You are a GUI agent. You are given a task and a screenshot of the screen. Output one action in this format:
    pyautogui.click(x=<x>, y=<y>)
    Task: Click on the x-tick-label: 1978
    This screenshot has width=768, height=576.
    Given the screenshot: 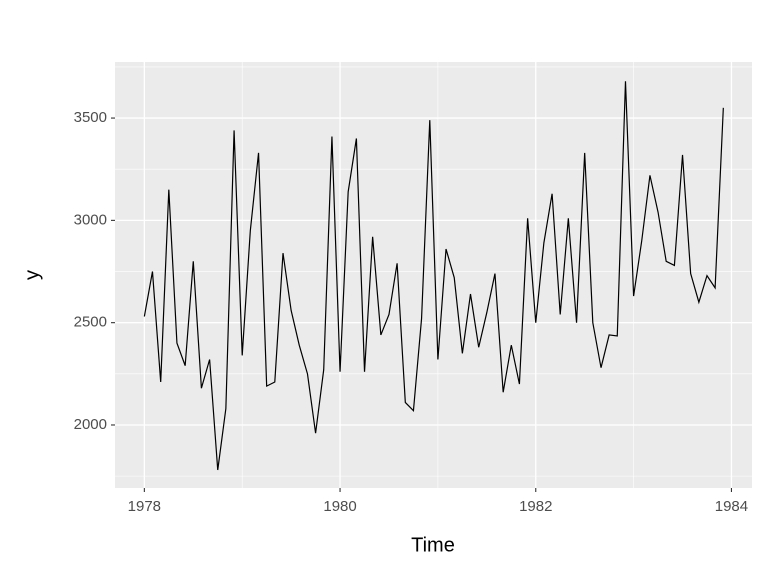 What is the action you would take?
    pyautogui.click(x=144, y=506)
    